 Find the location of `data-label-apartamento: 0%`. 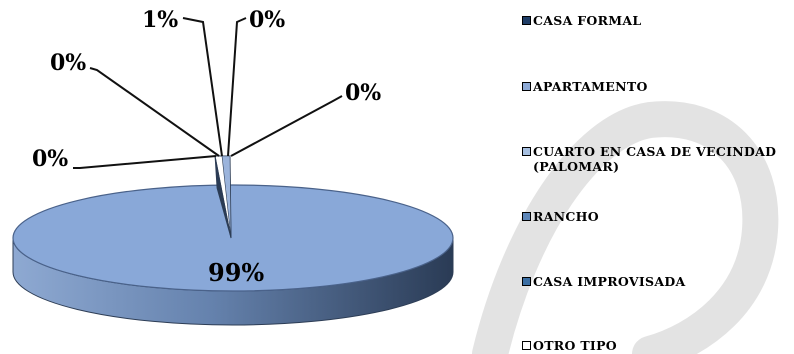

data-label-apartamento: 0% is located at coordinates (50, 159).